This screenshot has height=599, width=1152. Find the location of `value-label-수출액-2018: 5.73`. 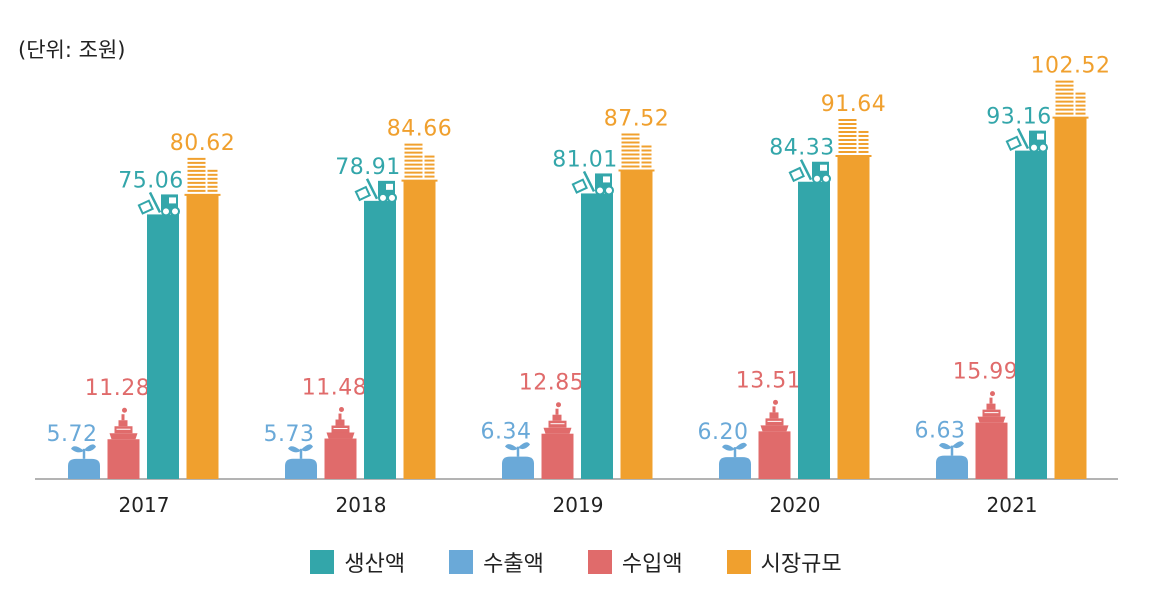

value-label-수출액-2018: 5.73 is located at coordinates (289, 434).